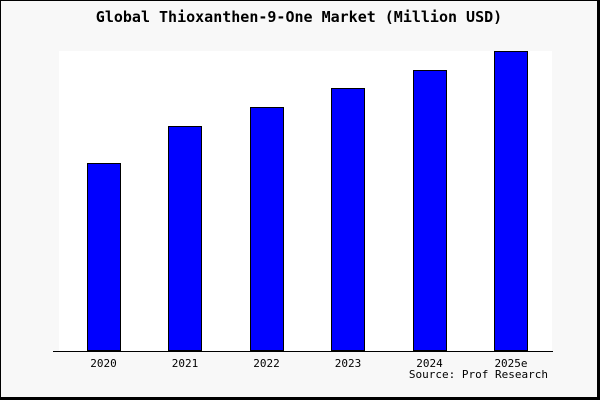  Describe the element at coordinates (478, 374) in the screenshot. I see `source-credit: Source: Prof Research` at that location.